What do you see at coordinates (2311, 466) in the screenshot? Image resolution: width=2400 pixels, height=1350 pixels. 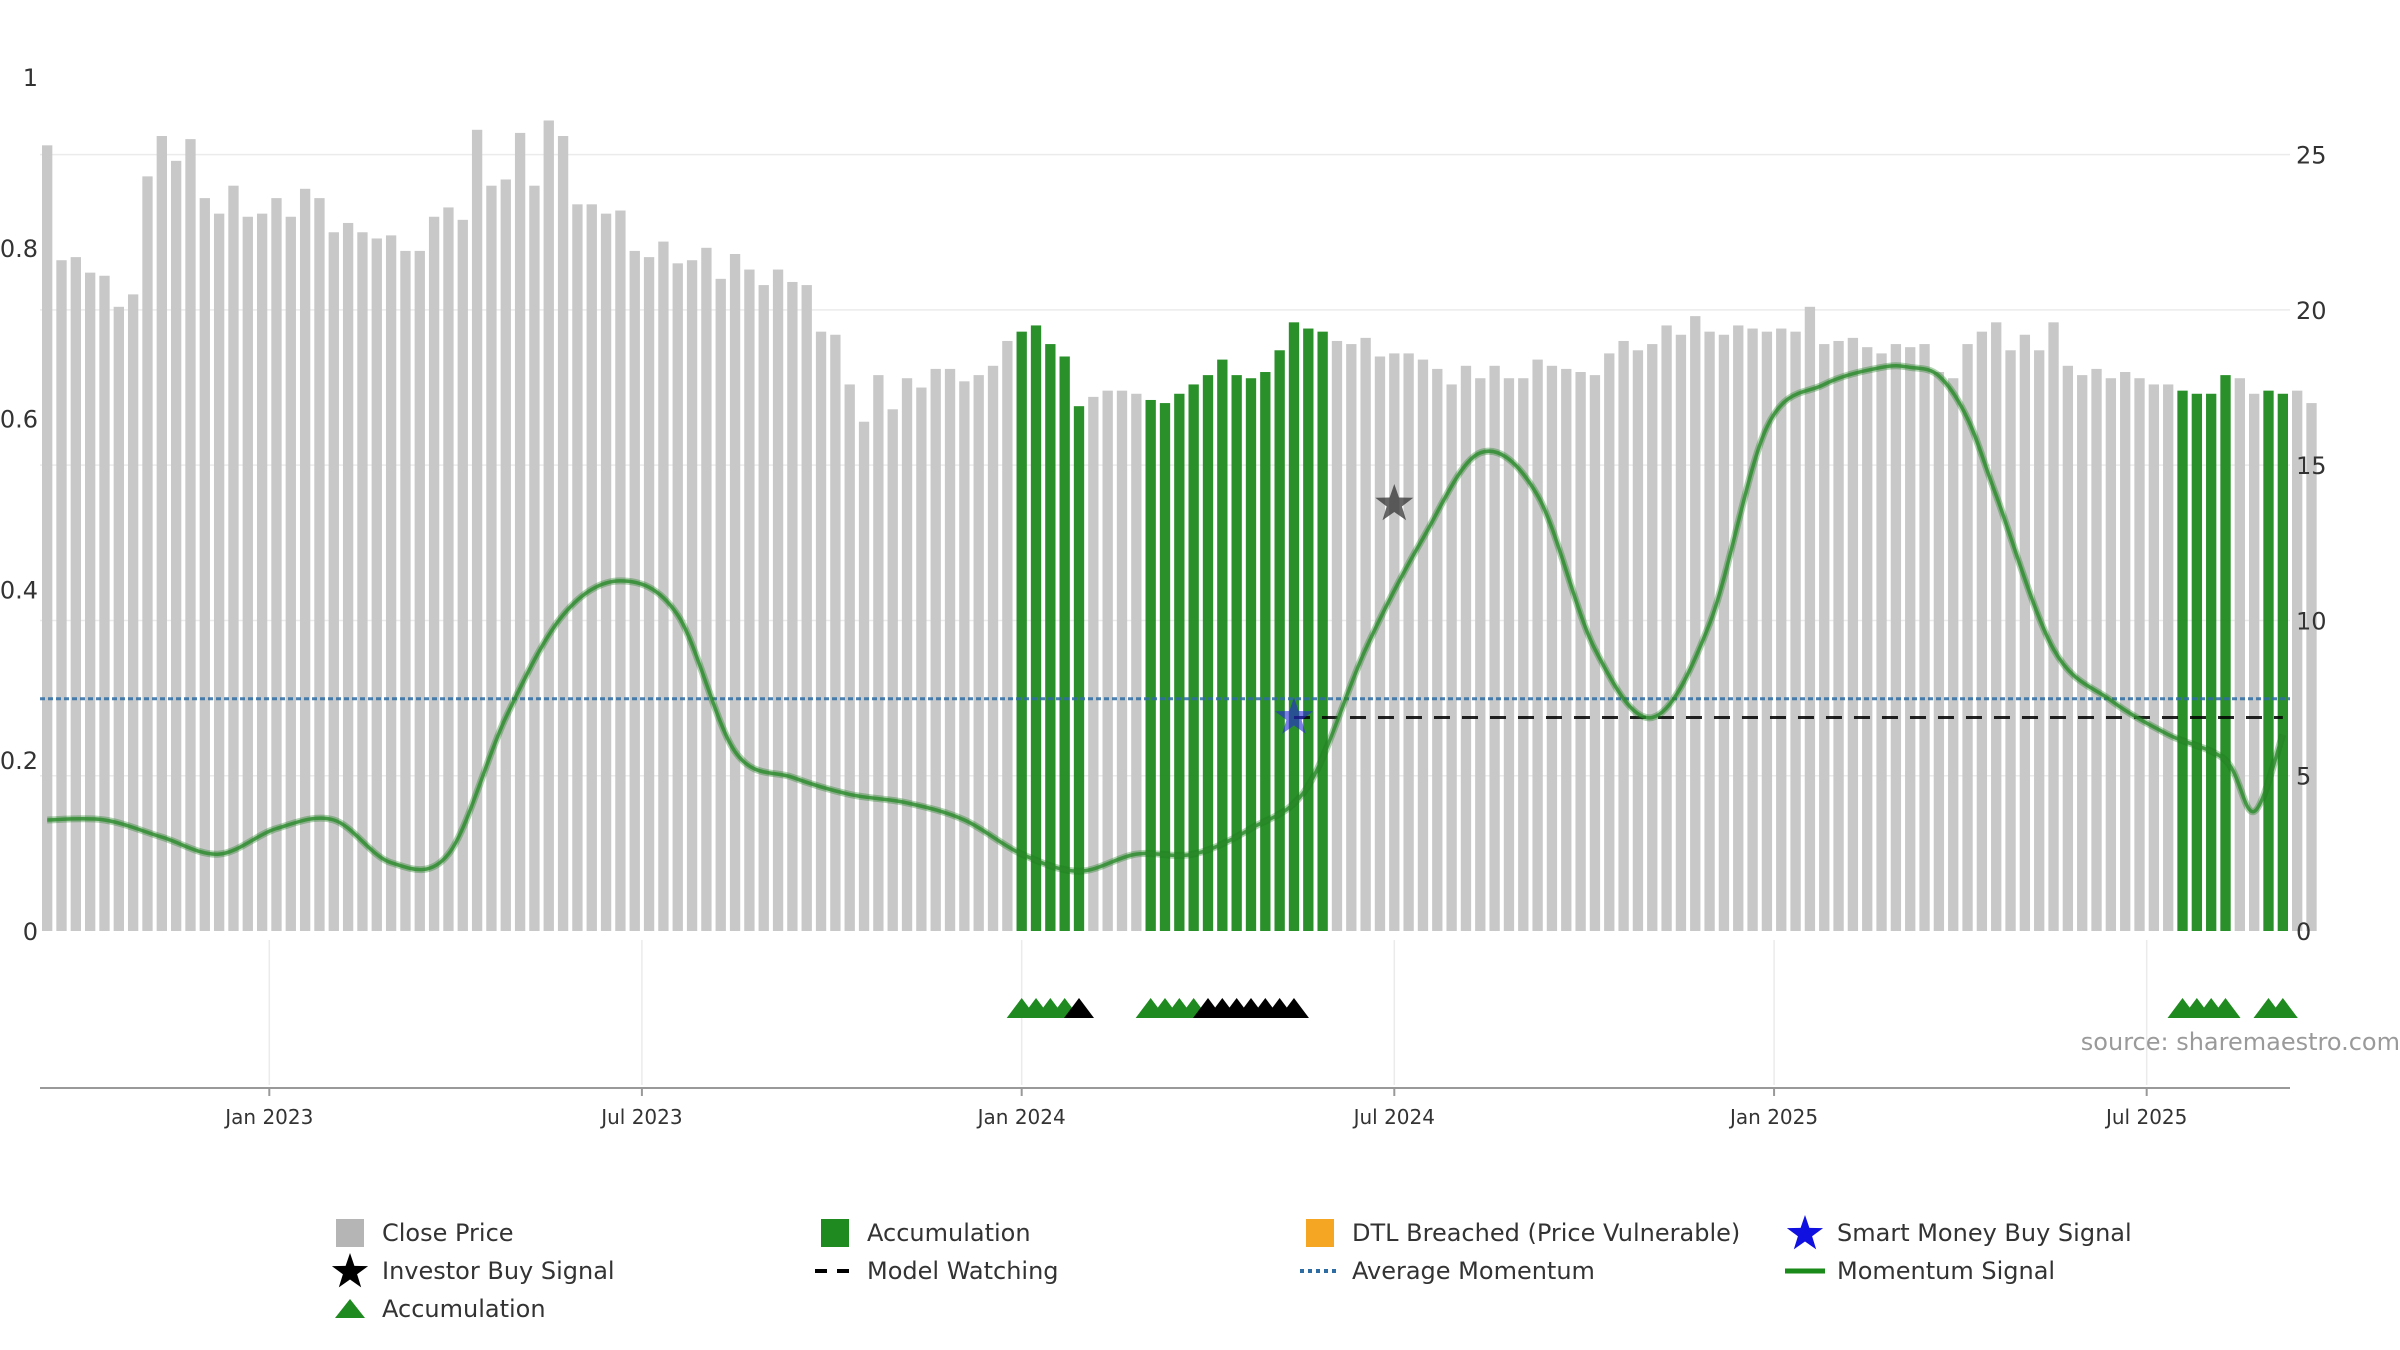 I see `right-tick-label: 15` at bounding box center [2311, 466].